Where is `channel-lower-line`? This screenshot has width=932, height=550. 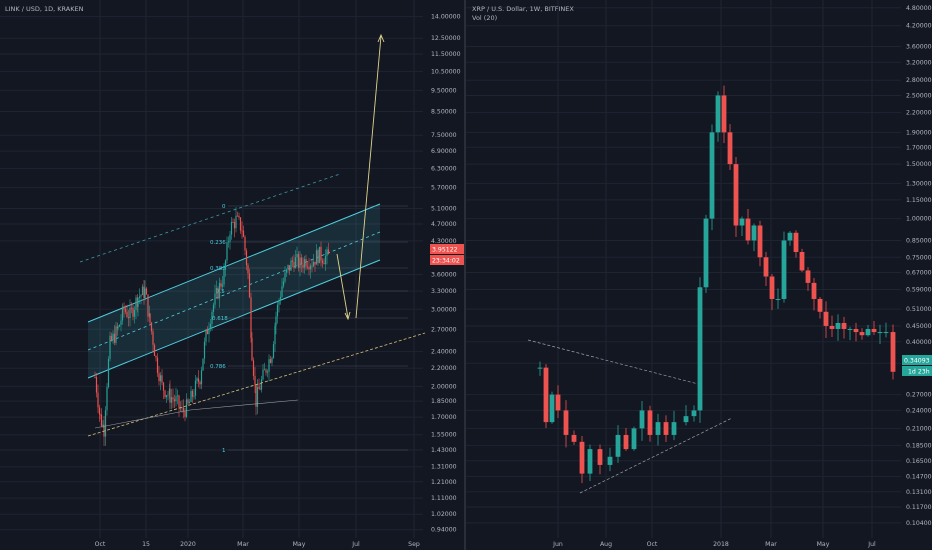 channel-lower-line is located at coordinates (234, 319).